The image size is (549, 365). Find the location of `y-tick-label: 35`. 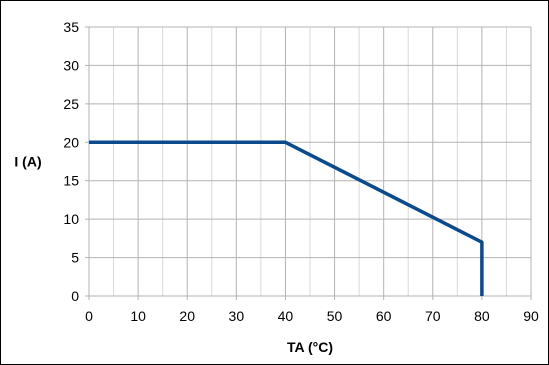

y-tick-label: 35 is located at coordinates (71, 27).